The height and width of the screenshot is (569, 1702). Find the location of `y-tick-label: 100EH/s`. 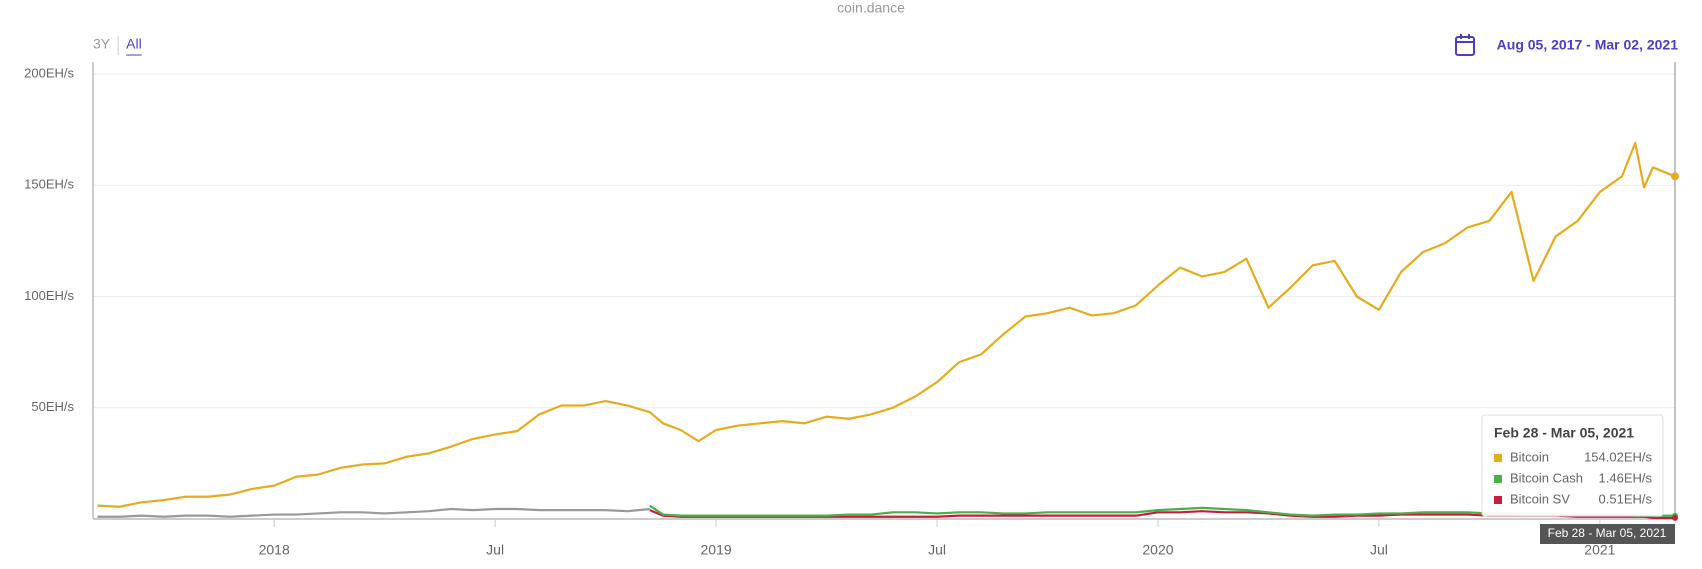

y-tick-label: 100EH/s is located at coordinates (49, 295).